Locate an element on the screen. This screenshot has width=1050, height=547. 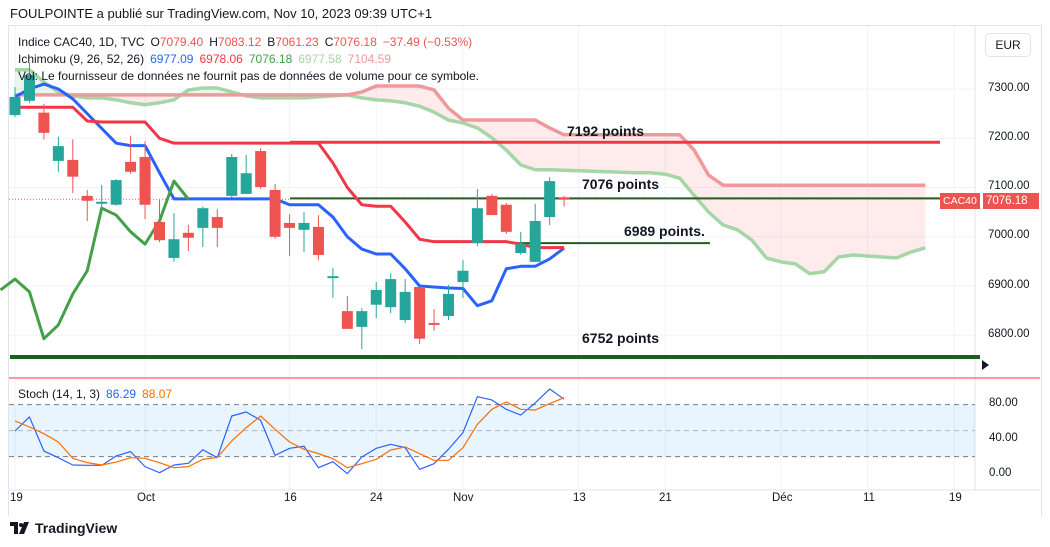
price-tick: 7300.00 is located at coordinates (1009, 88).